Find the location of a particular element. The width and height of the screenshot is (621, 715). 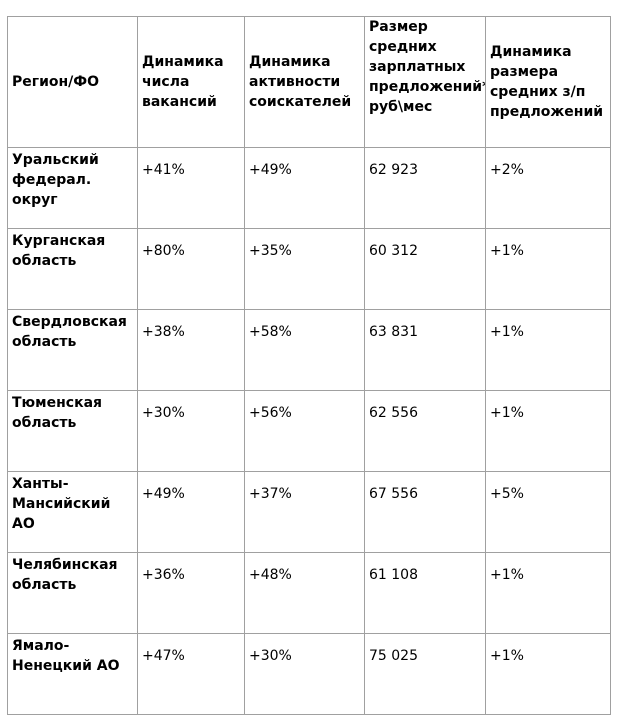

header-region: Регион/ФО is located at coordinates (72, 82).